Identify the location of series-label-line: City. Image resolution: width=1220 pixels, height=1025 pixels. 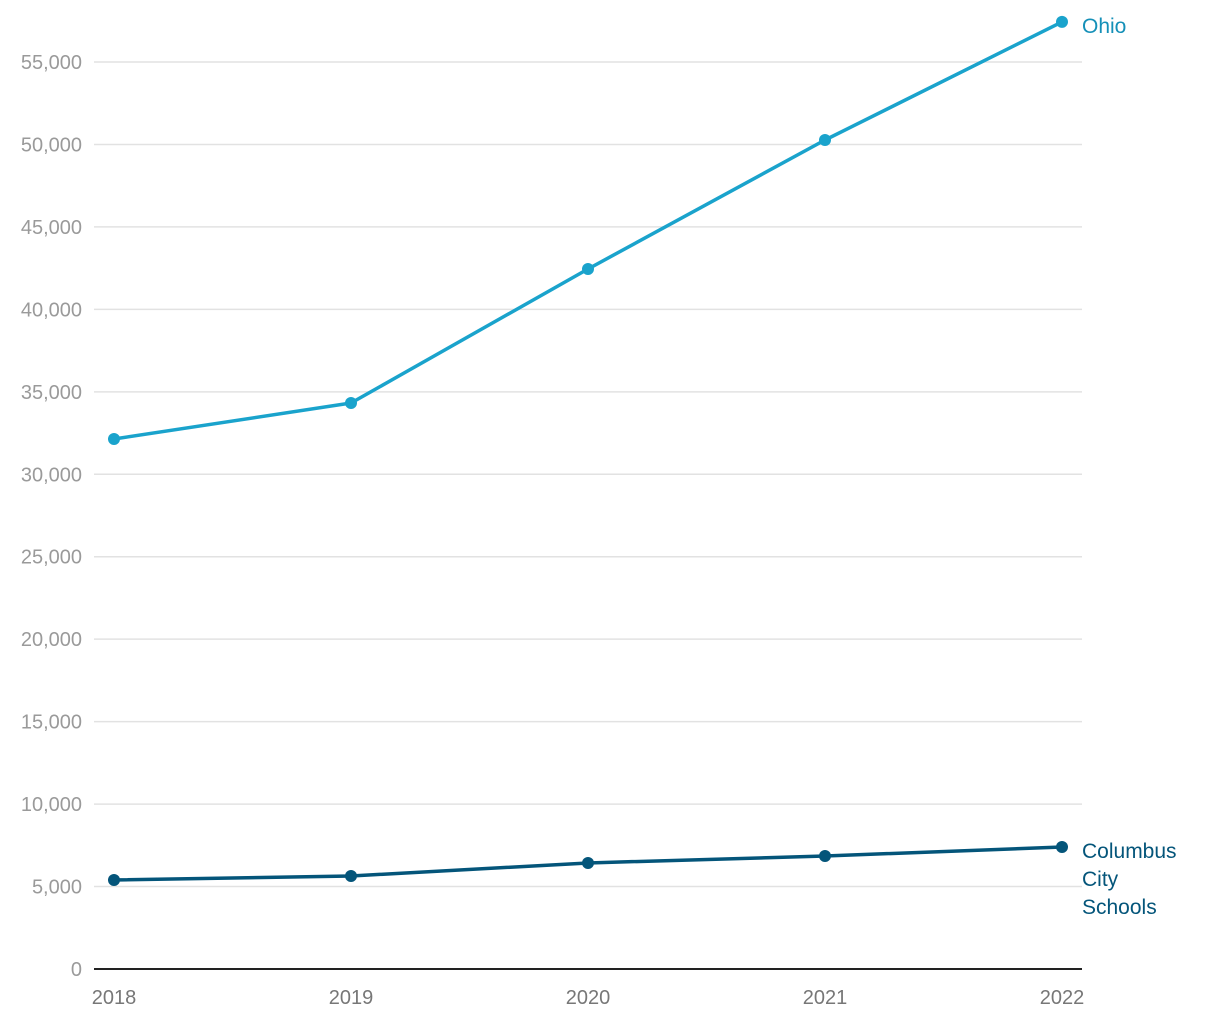
(1100, 879).